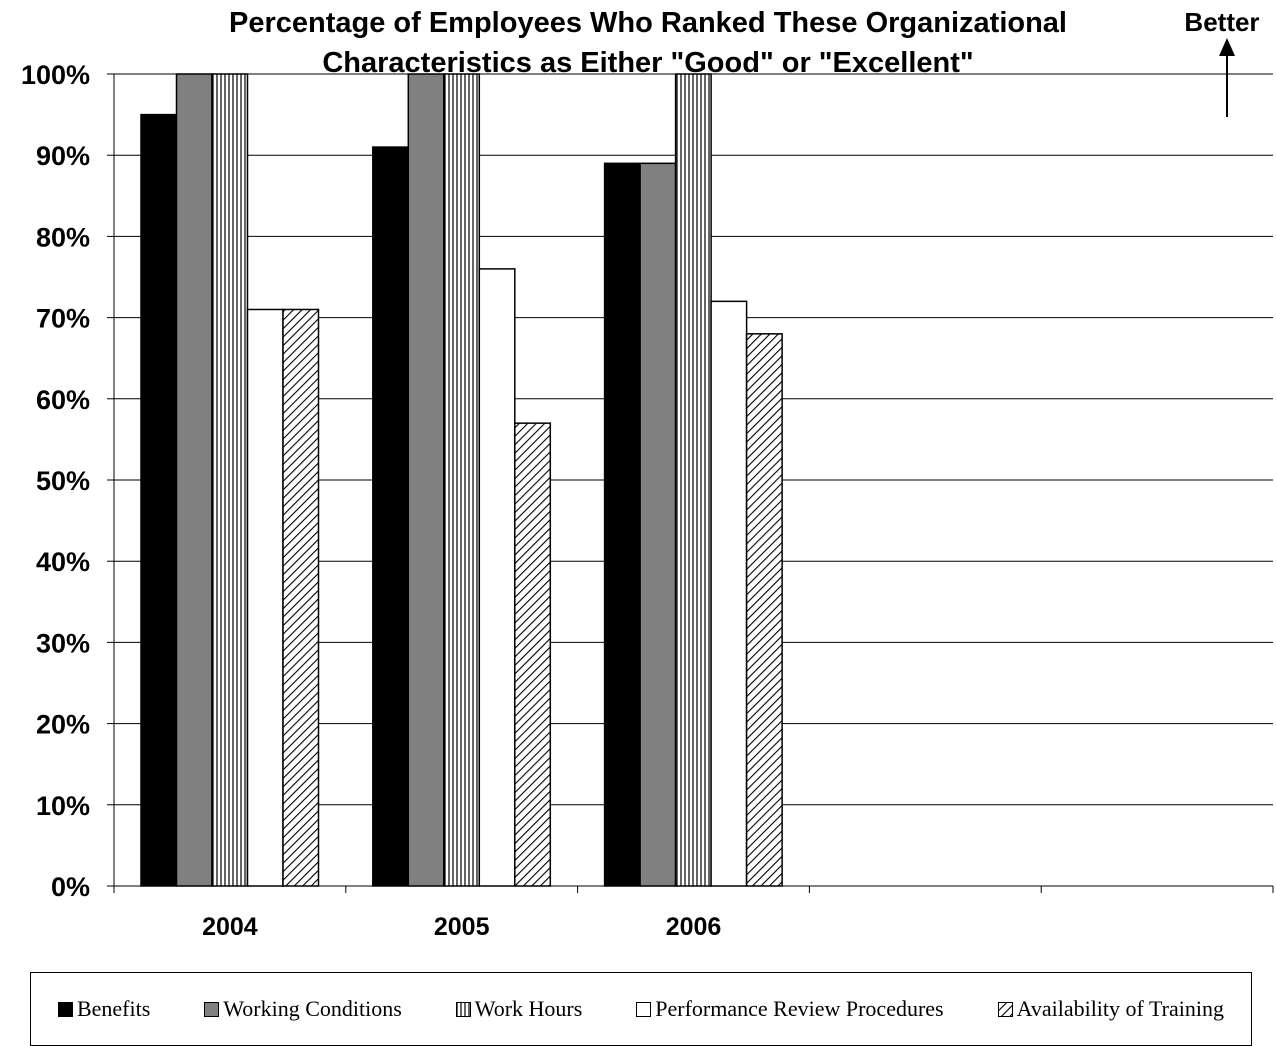  What do you see at coordinates (1120, 1008) in the screenshot?
I see `legend-label-availability-of-training: Availability of Training` at bounding box center [1120, 1008].